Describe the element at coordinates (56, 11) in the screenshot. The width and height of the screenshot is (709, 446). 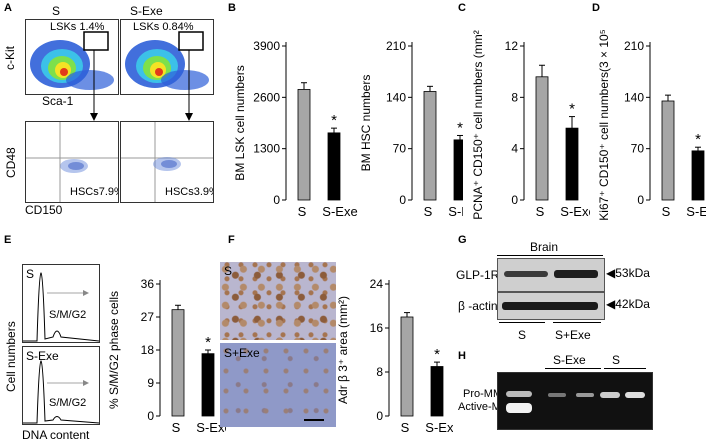
I see `flow-title-s: S` at that location.